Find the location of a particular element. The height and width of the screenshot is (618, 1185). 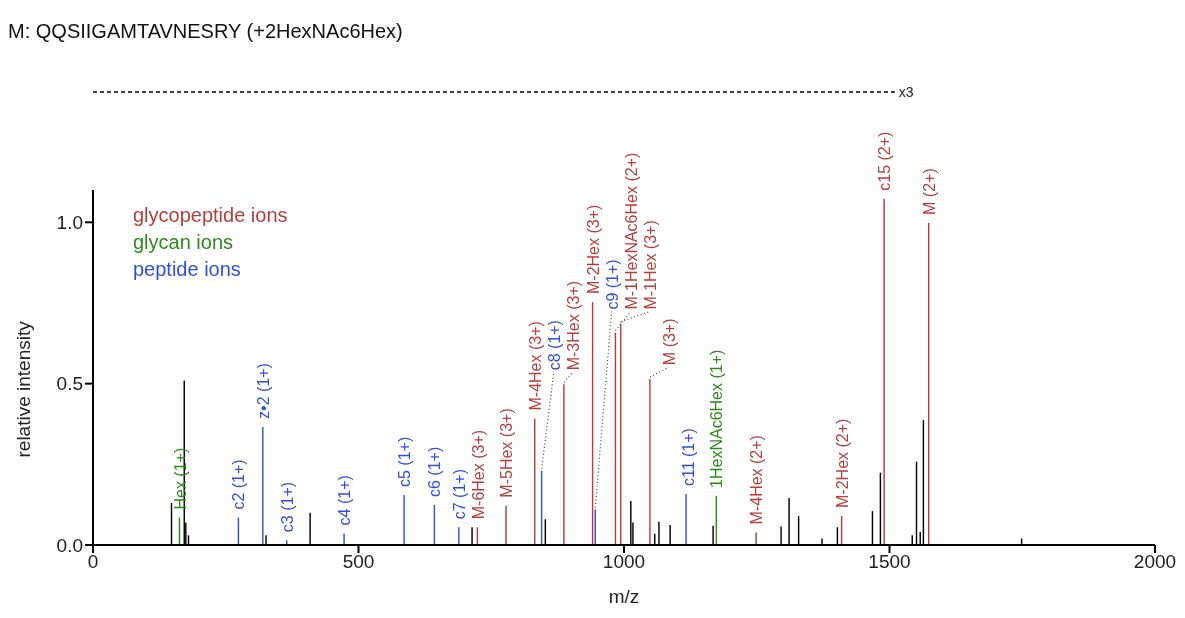

x-tick-label: 2000 is located at coordinates (1155, 562).